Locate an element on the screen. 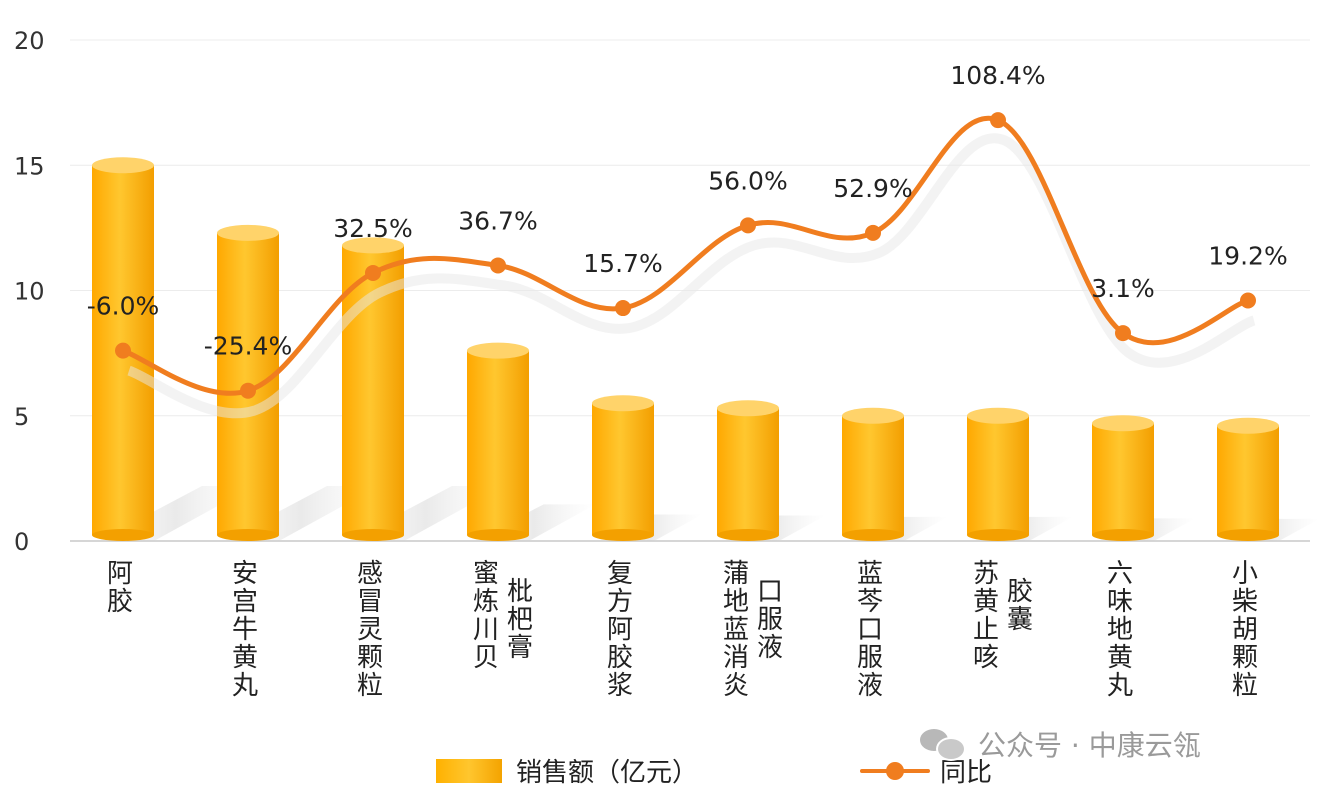 This screenshot has width=1326, height=802. legend-label-sales: 销售额（亿元） is located at coordinates (607, 773).